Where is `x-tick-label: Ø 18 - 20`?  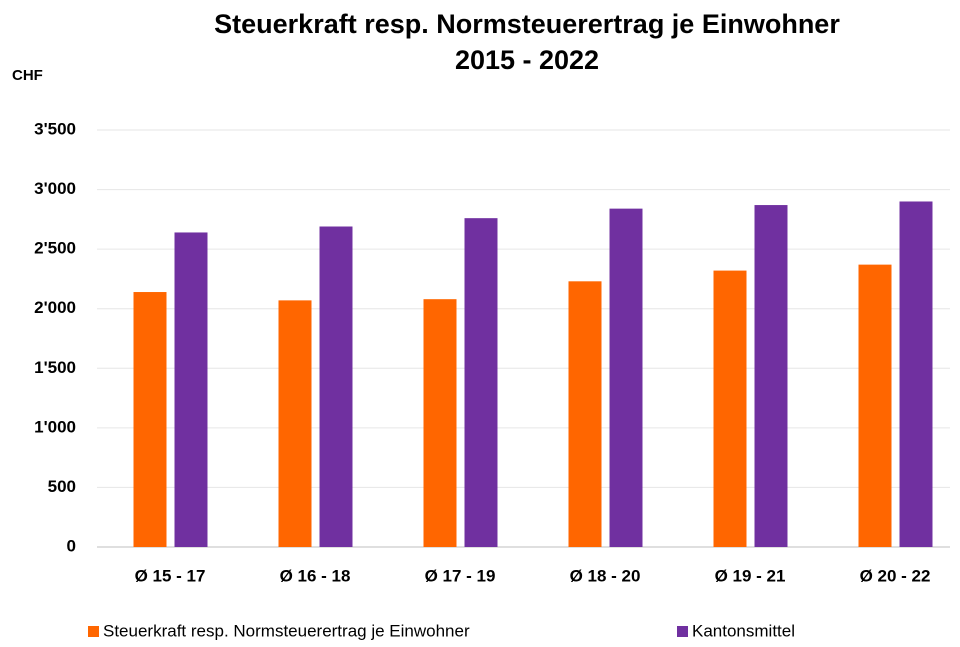
x-tick-label: Ø 18 - 20 is located at coordinates (605, 575).